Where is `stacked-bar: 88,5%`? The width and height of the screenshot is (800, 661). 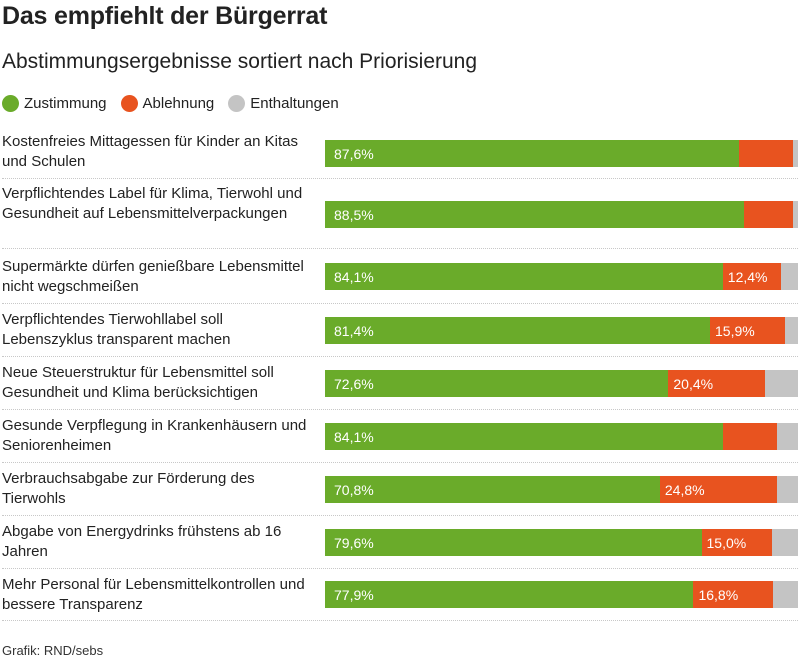
stacked-bar: 88,5% is located at coordinates (561, 214).